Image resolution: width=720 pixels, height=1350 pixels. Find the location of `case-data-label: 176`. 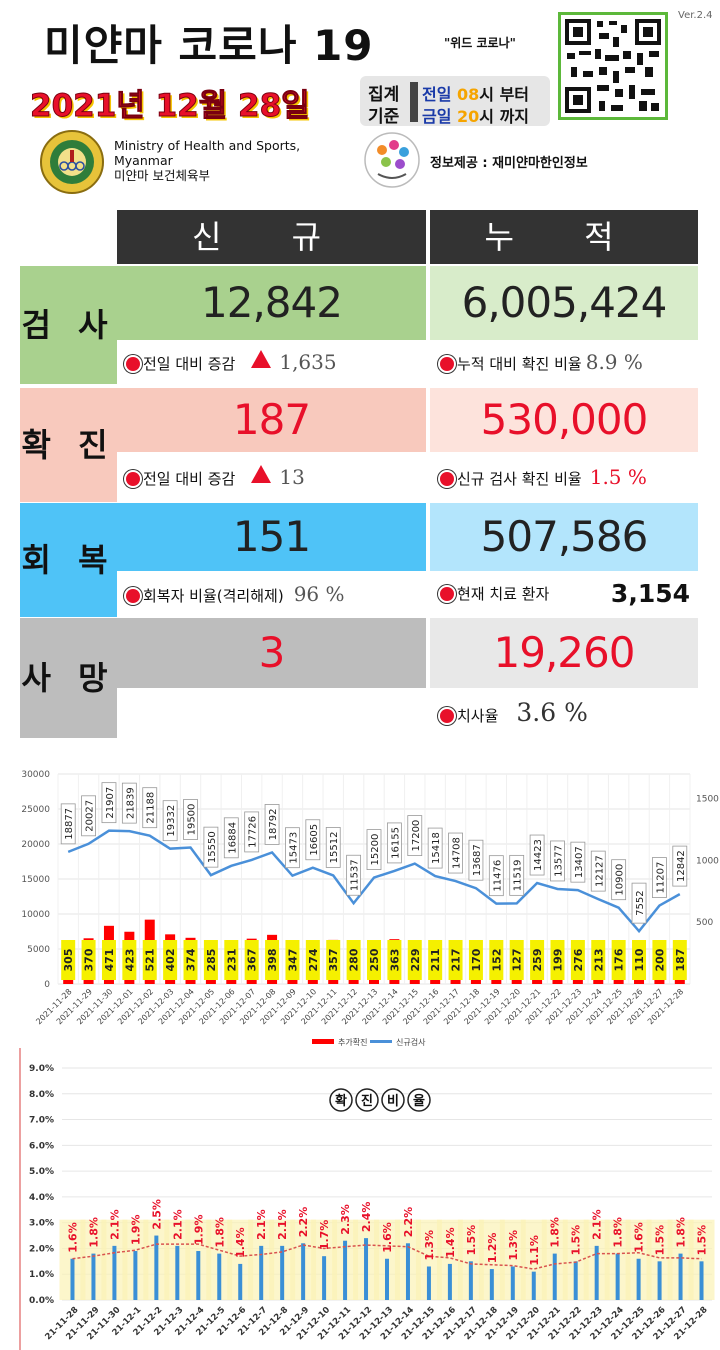

case-data-label: 176 is located at coordinates (619, 959).